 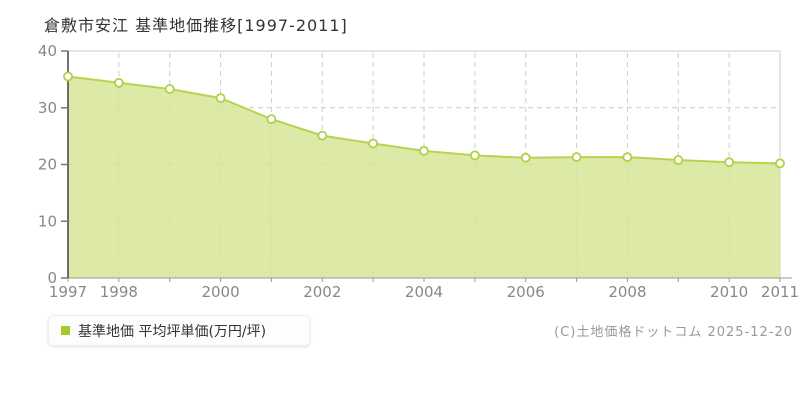 What do you see at coordinates (673, 332) in the screenshot?
I see `copyright-text: (C)土地価格ドットコム 2025-12-20` at bounding box center [673, 332].